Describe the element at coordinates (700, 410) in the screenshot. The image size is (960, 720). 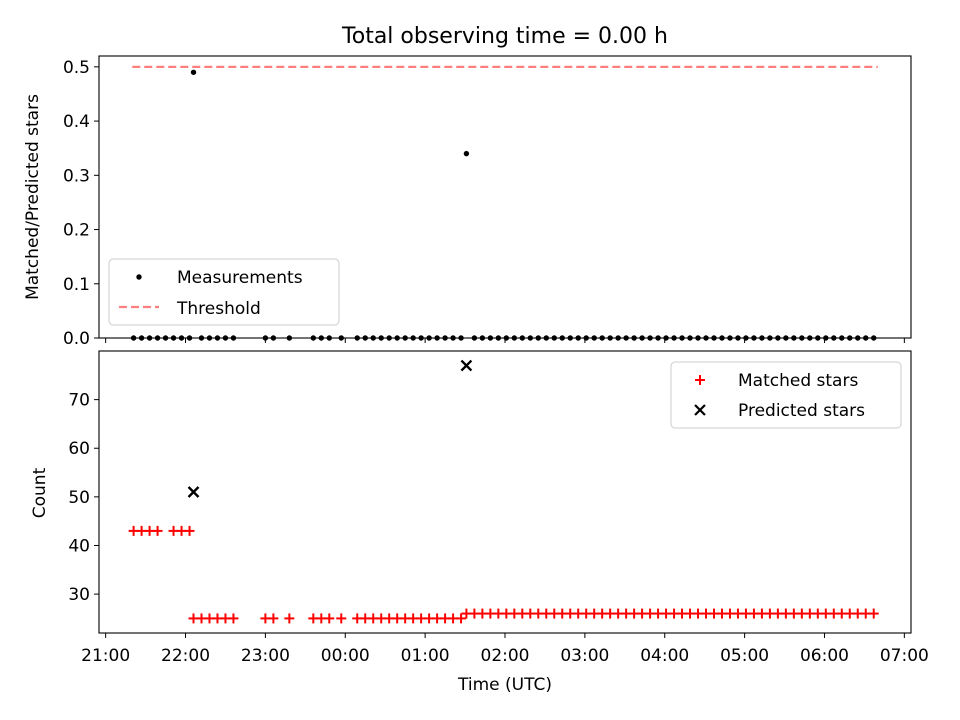
I see `predicted-stars-legend-marker` at that location.